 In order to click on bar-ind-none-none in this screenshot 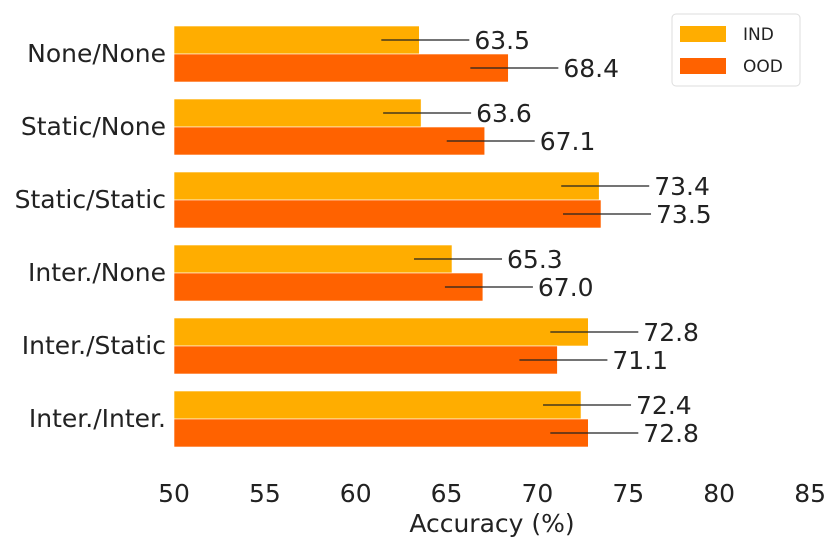, I will do `click(296, 40)`.